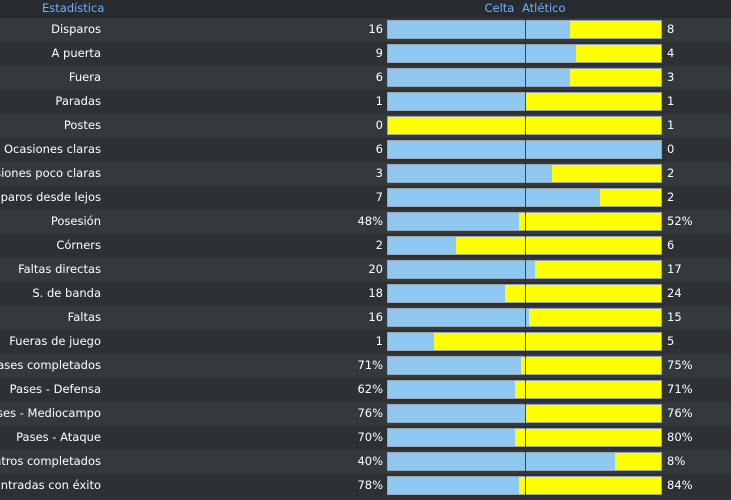  What do you see at coordinates (680, 413) in the screenshot?
I see `away-value: 76%` at bounding box center [680, 413].